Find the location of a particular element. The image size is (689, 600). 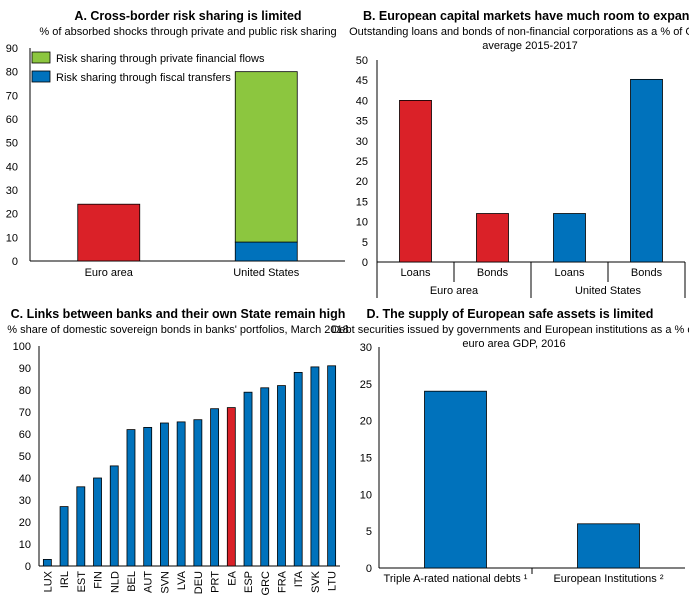

x-category-label: FIN is located at coordinates (99, 580).